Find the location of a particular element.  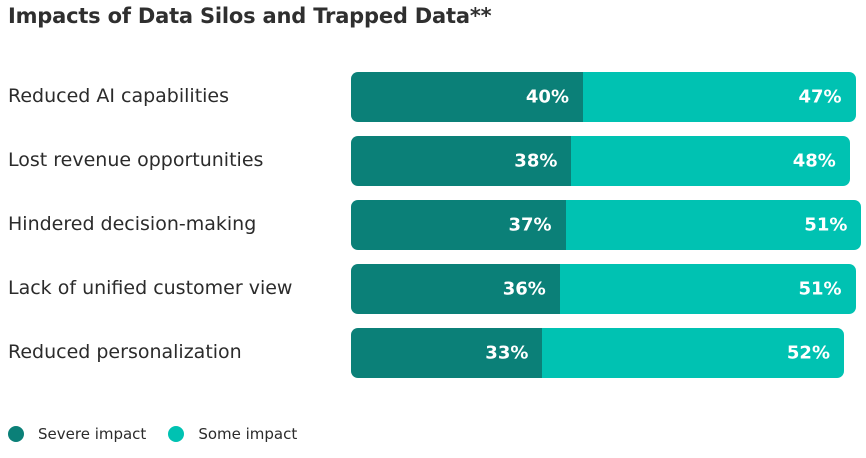

legend-item-some: Some impact is located at coordinates (232, 434).